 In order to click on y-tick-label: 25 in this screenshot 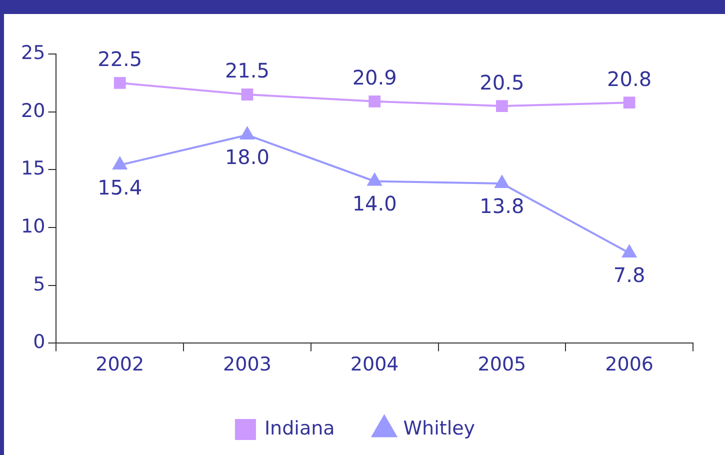, I will do `click(33, 53)`.